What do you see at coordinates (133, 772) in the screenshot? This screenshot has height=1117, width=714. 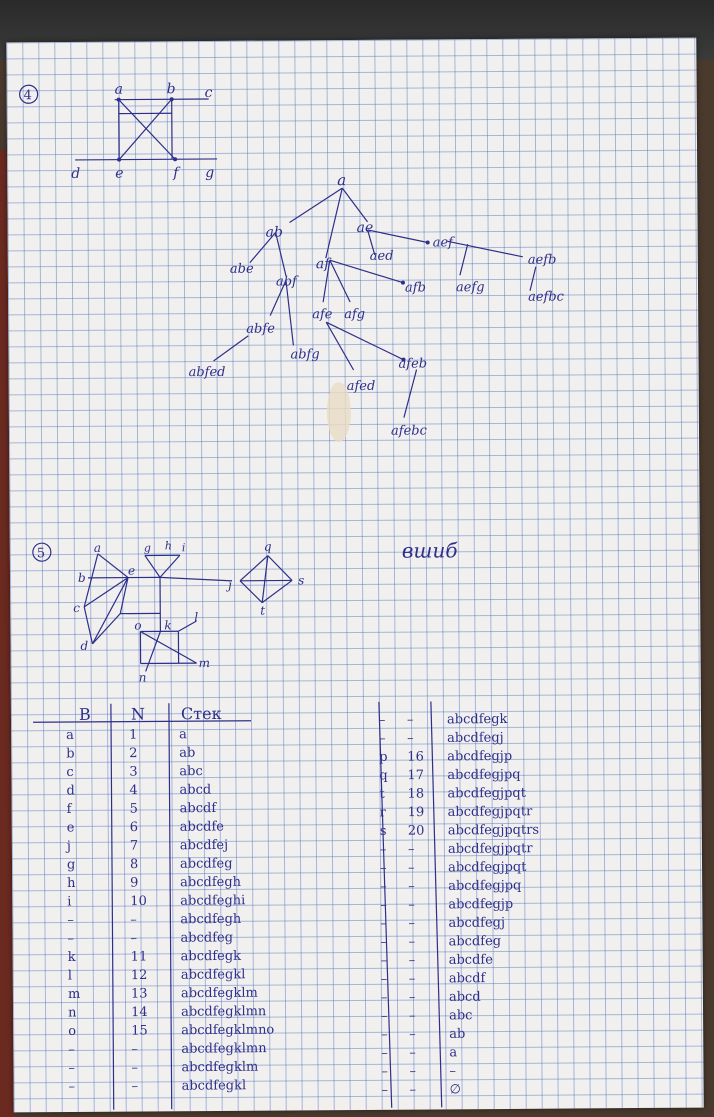 I see `left-row-3-col-2: 3` at bounding box center [133, 772].